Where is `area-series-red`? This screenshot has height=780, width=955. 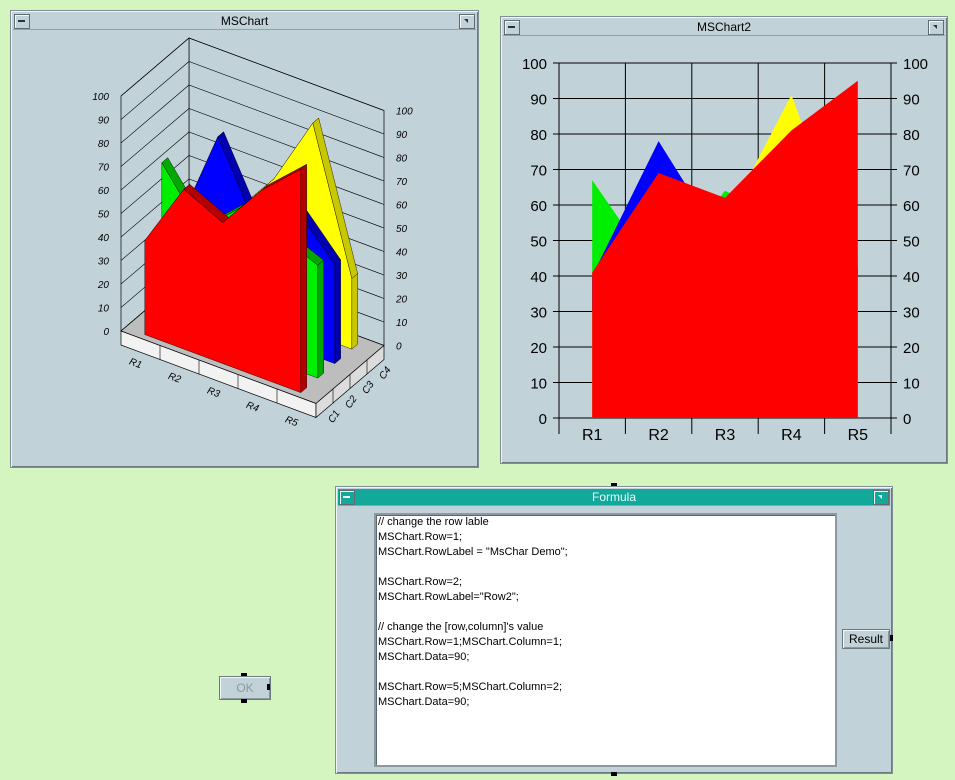
area-series-red is located at coordinates (725, 249).